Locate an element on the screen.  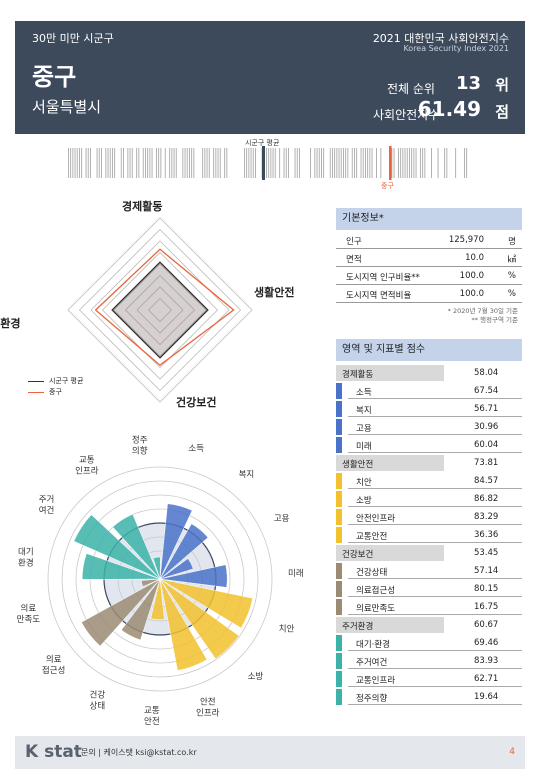
rank-value: 13 is located at coordinates (468, 83).